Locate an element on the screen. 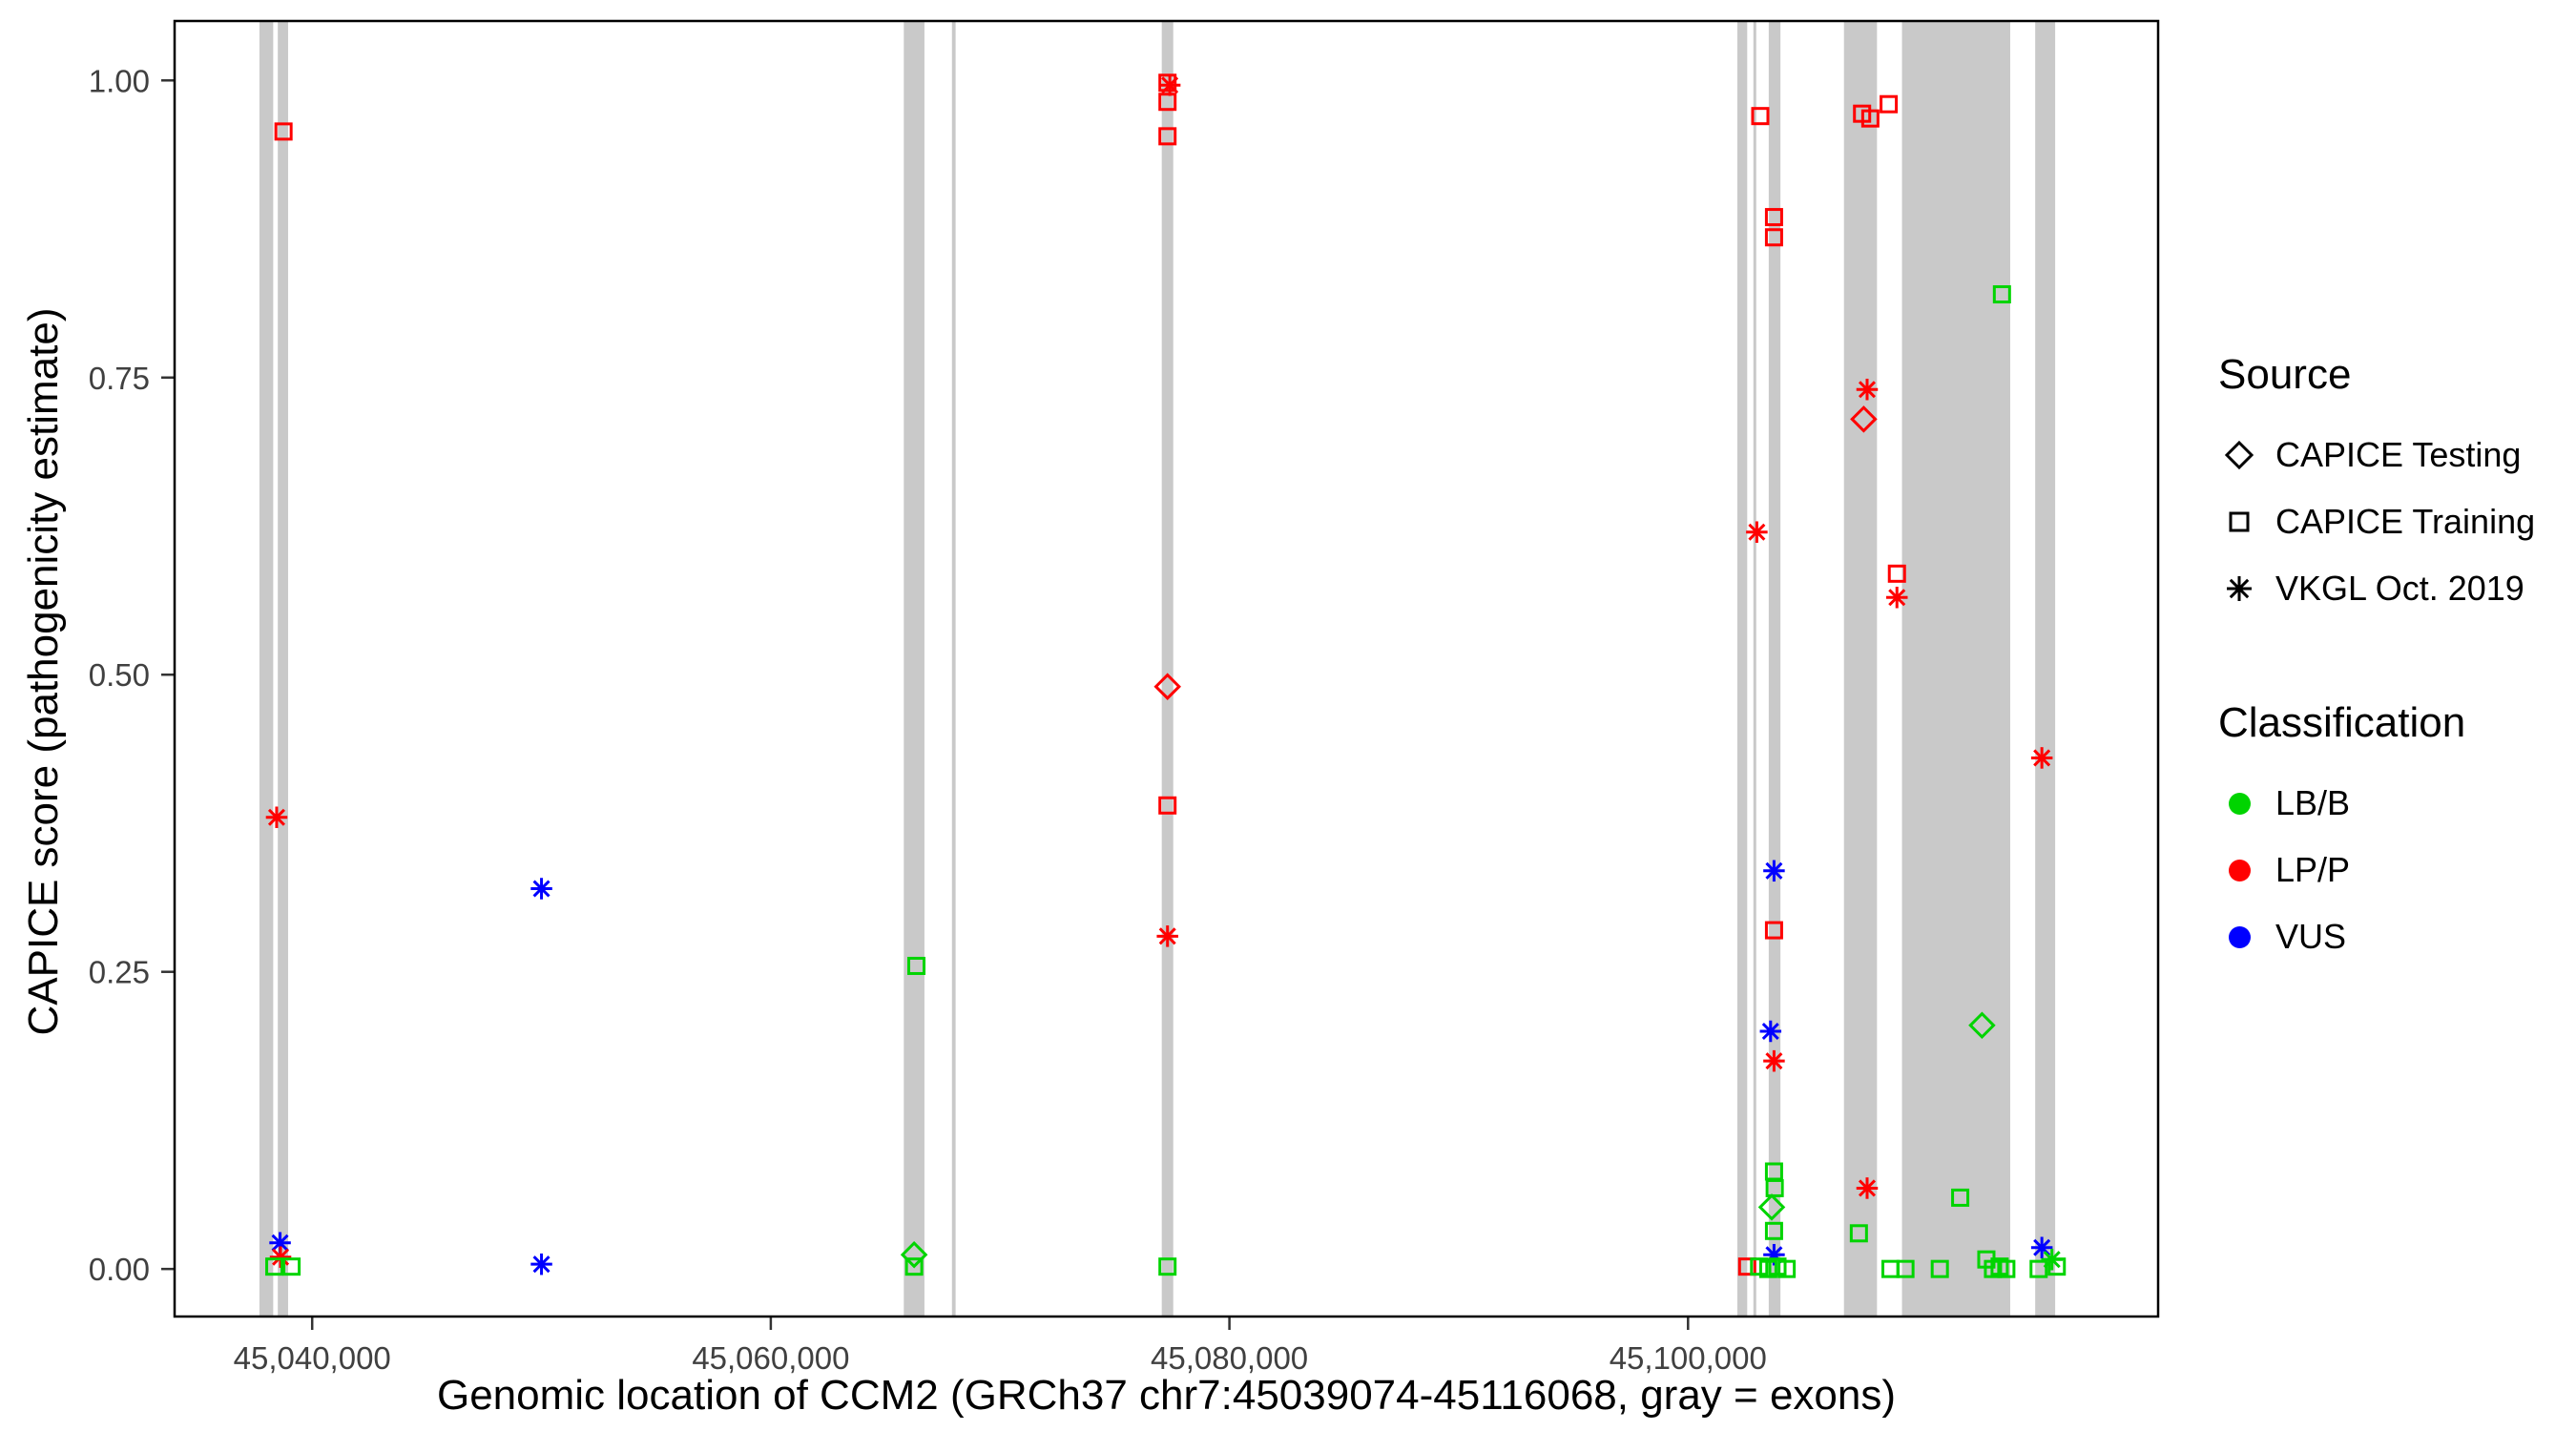 The width and height of the screenshot is (2576, 1431). legend-classification-title: Classification is located at coordinates (2342, 722).